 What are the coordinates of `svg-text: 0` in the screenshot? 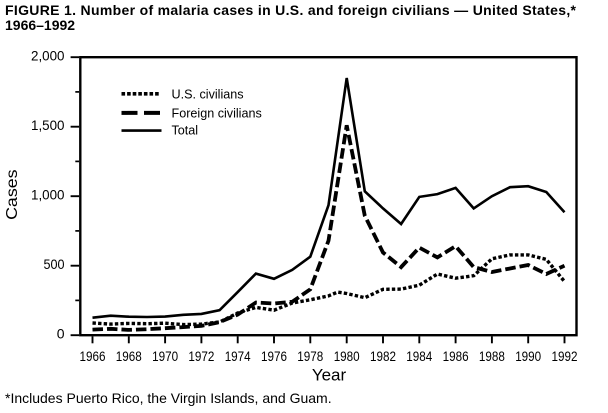 It's located at (61, 334).